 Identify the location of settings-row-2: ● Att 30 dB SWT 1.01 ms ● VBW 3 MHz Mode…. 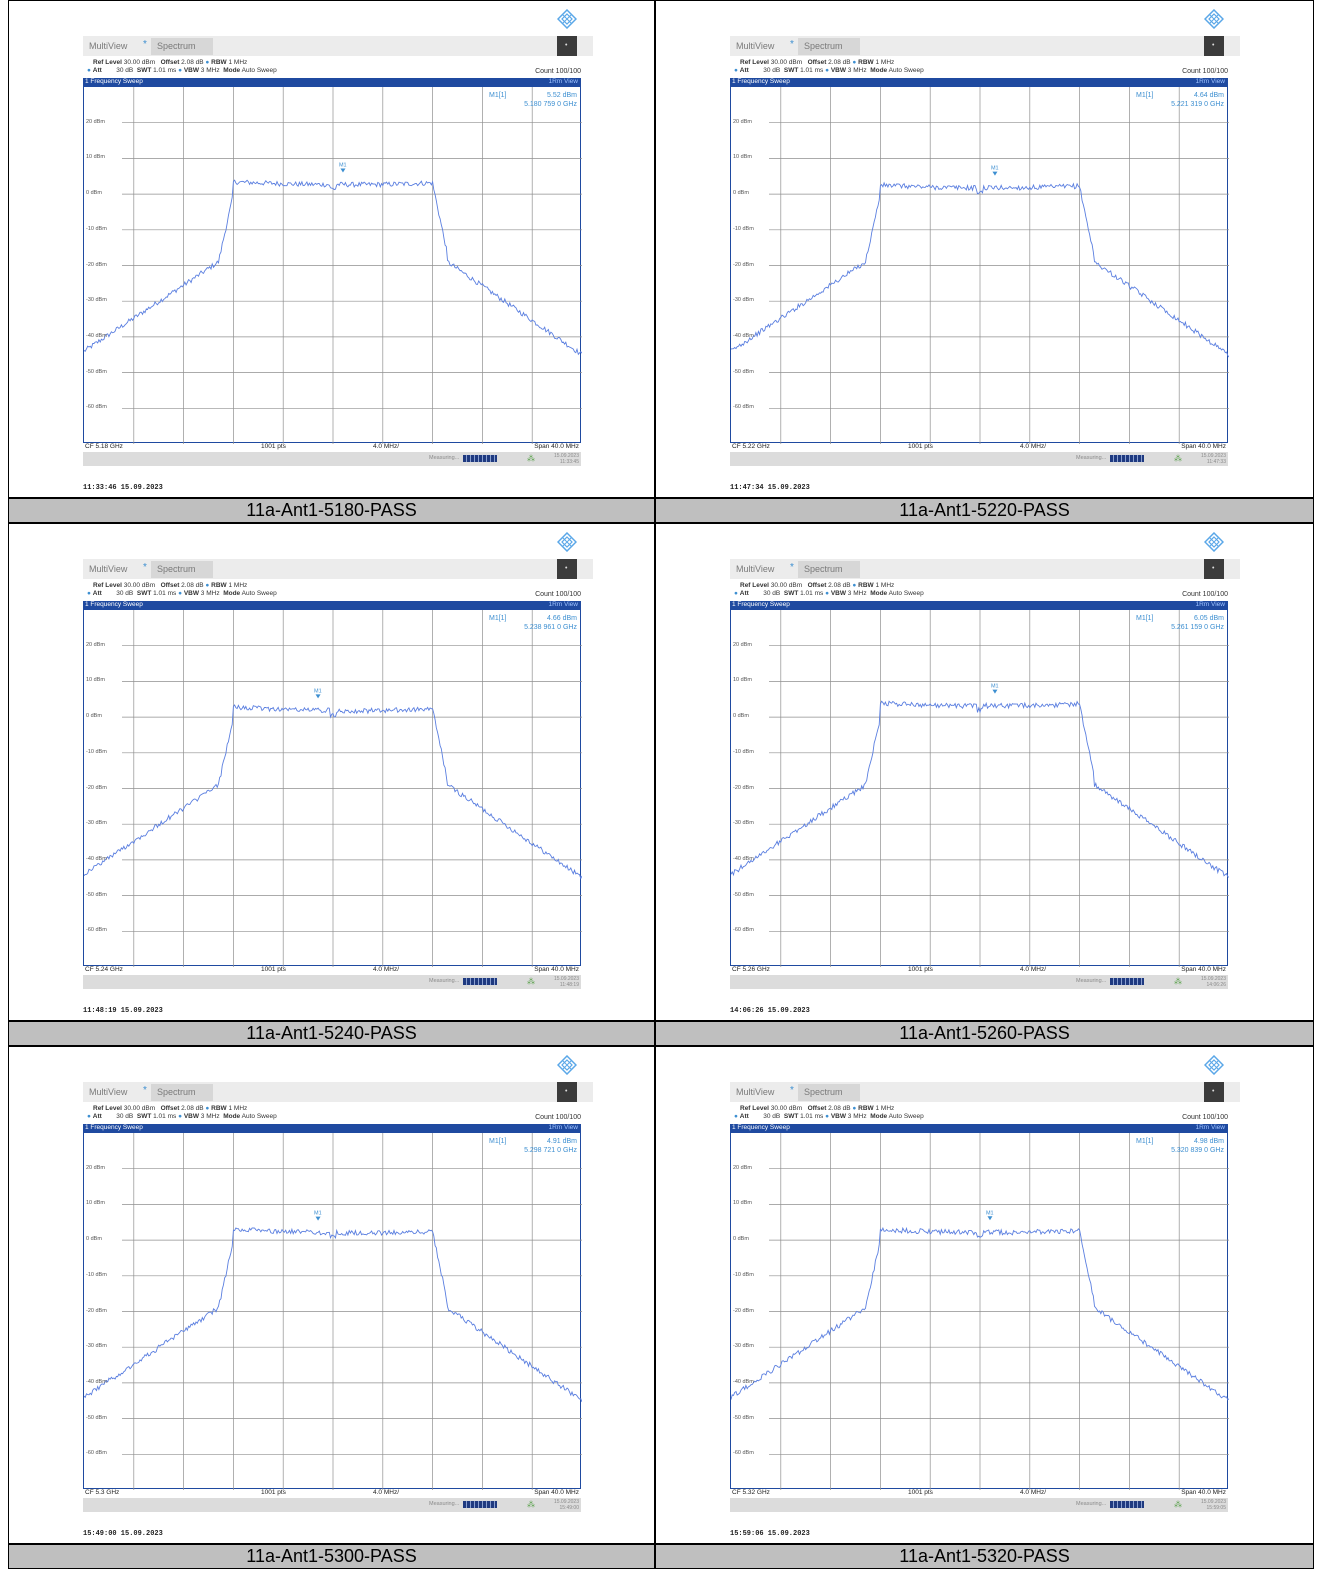
(182, 70).